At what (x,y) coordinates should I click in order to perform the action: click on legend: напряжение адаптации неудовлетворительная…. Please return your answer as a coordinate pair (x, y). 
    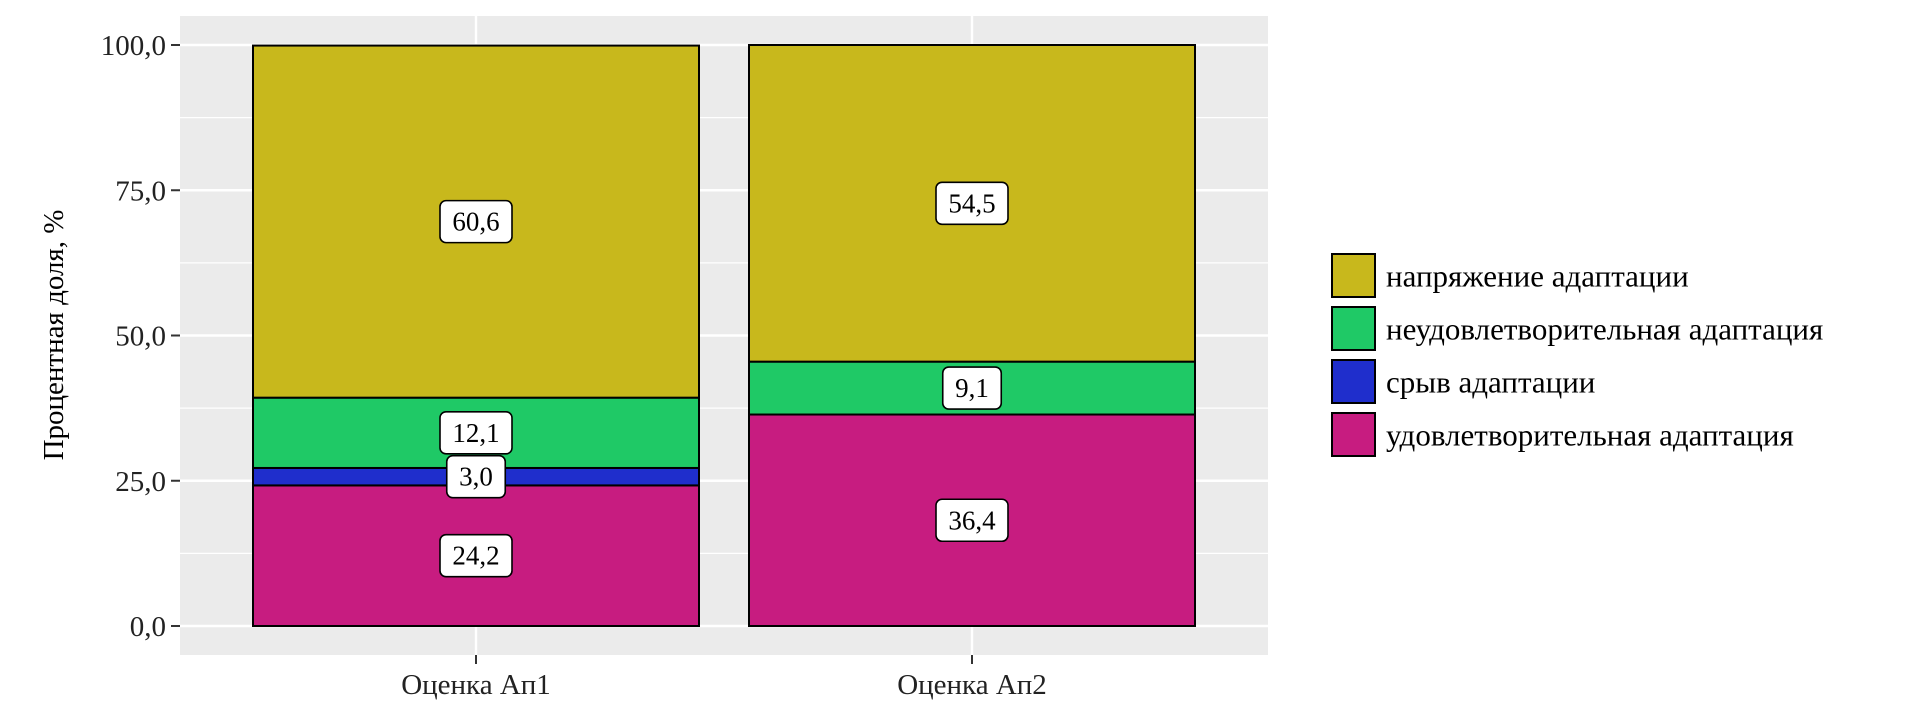
    Looking at the image, I should click on (1577, 355).